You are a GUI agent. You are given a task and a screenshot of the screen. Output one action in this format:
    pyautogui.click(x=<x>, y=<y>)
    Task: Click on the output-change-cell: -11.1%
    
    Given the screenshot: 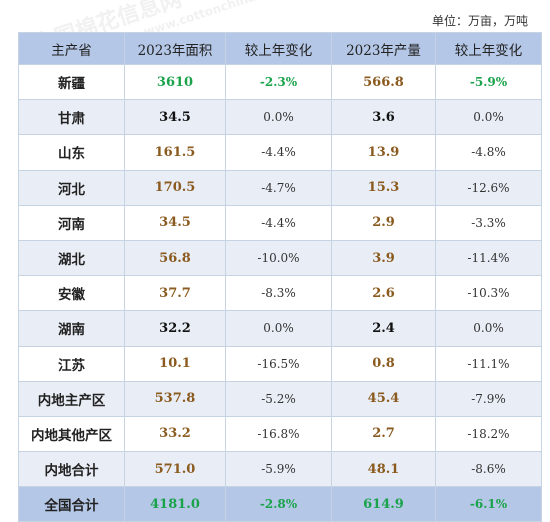 What is the action you would take?
    pyautogui.click(x=488, y=363)
    